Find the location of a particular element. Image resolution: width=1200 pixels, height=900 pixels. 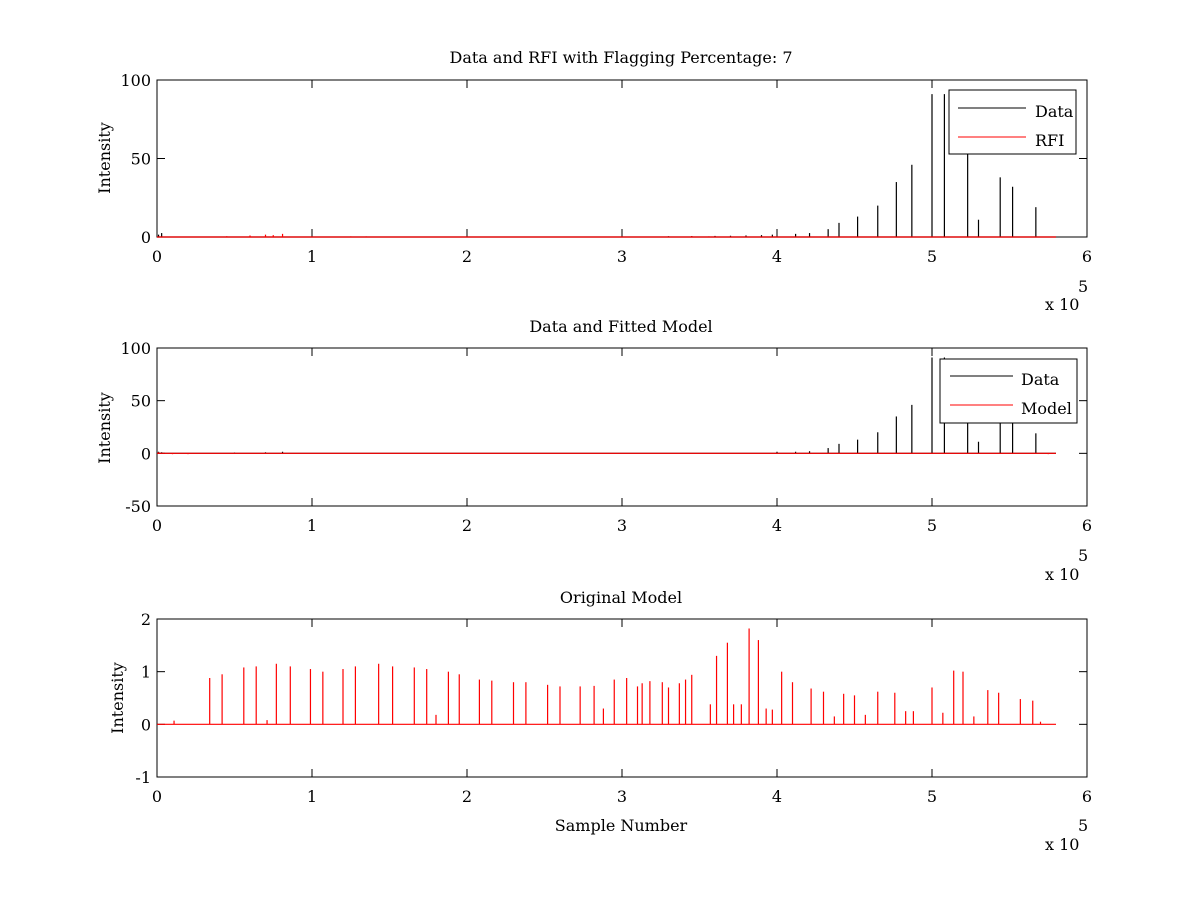

panel-2-xtick-label: 3 is located at coordinates (622, 525).